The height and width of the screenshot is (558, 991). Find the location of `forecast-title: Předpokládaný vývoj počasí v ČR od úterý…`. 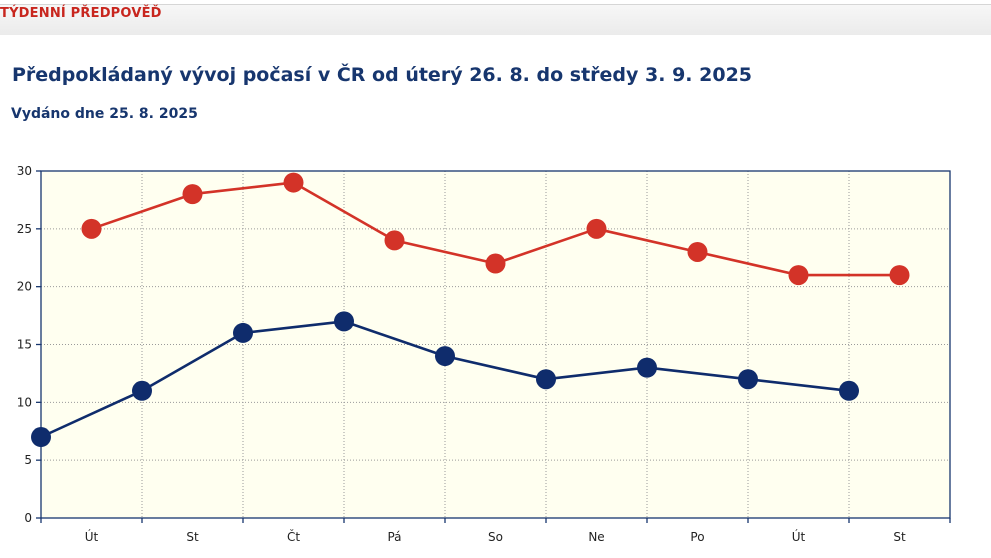

forecast-title: Předpokládaný vývoj počasí v ČR od úterý… is located at coordinates (382, 75).